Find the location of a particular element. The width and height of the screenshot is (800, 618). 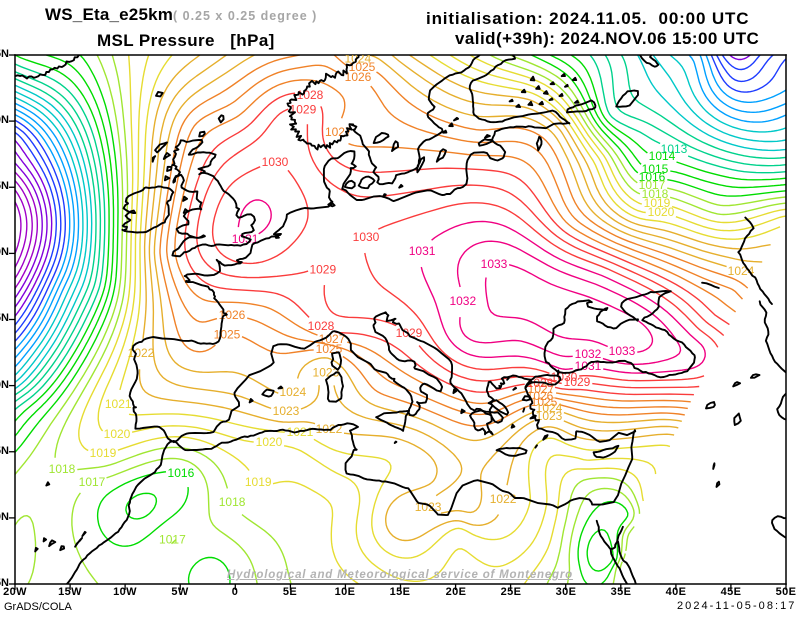

svg-text: 1015 is located at coordinates (655, 169).